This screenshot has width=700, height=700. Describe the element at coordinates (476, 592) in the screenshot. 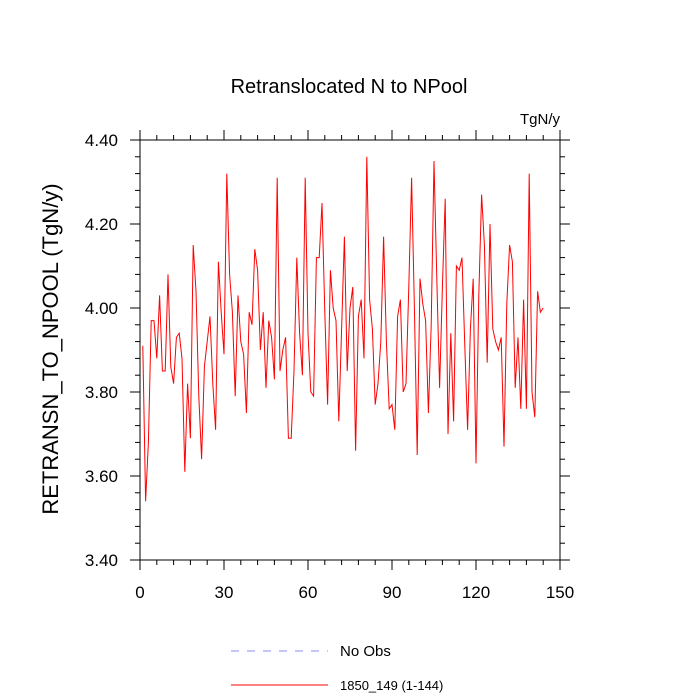

I see `x-tick-label: 120` at that location.